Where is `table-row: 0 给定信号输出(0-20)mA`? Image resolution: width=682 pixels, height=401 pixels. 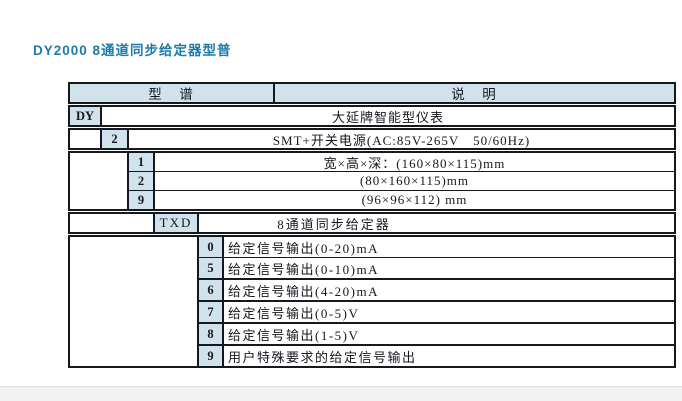 table-row: 0 给定信号输出(0-20)mA is located at coordinates (436, 247).